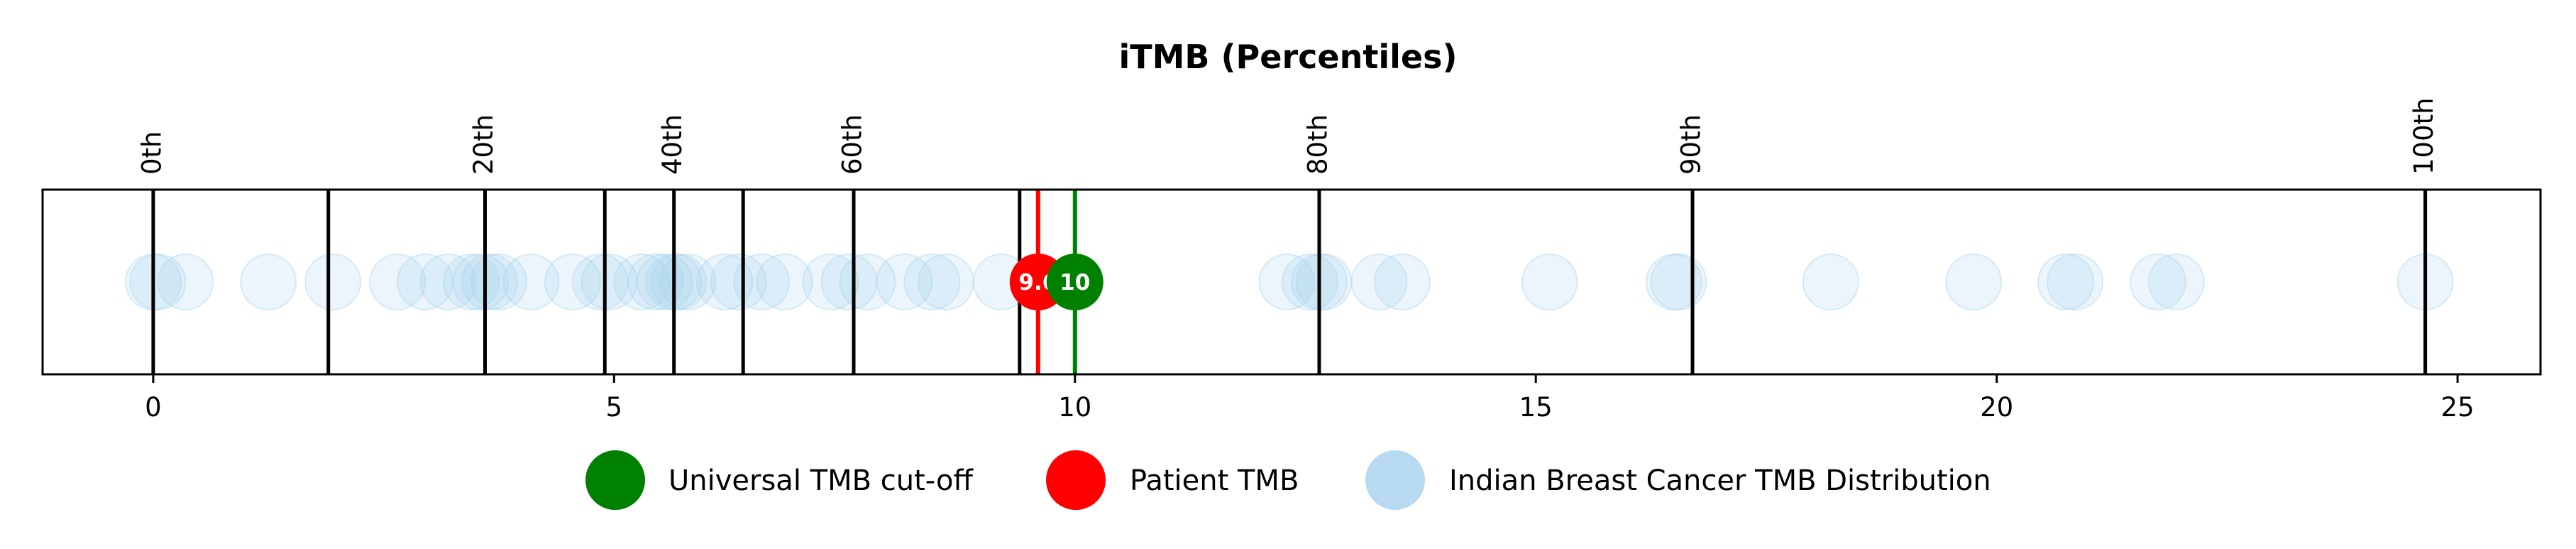 Image resolution: width=2576 pixels, height=549 pixels. I want to click on cutoff-marker-label: 10, so click(1074, 283).